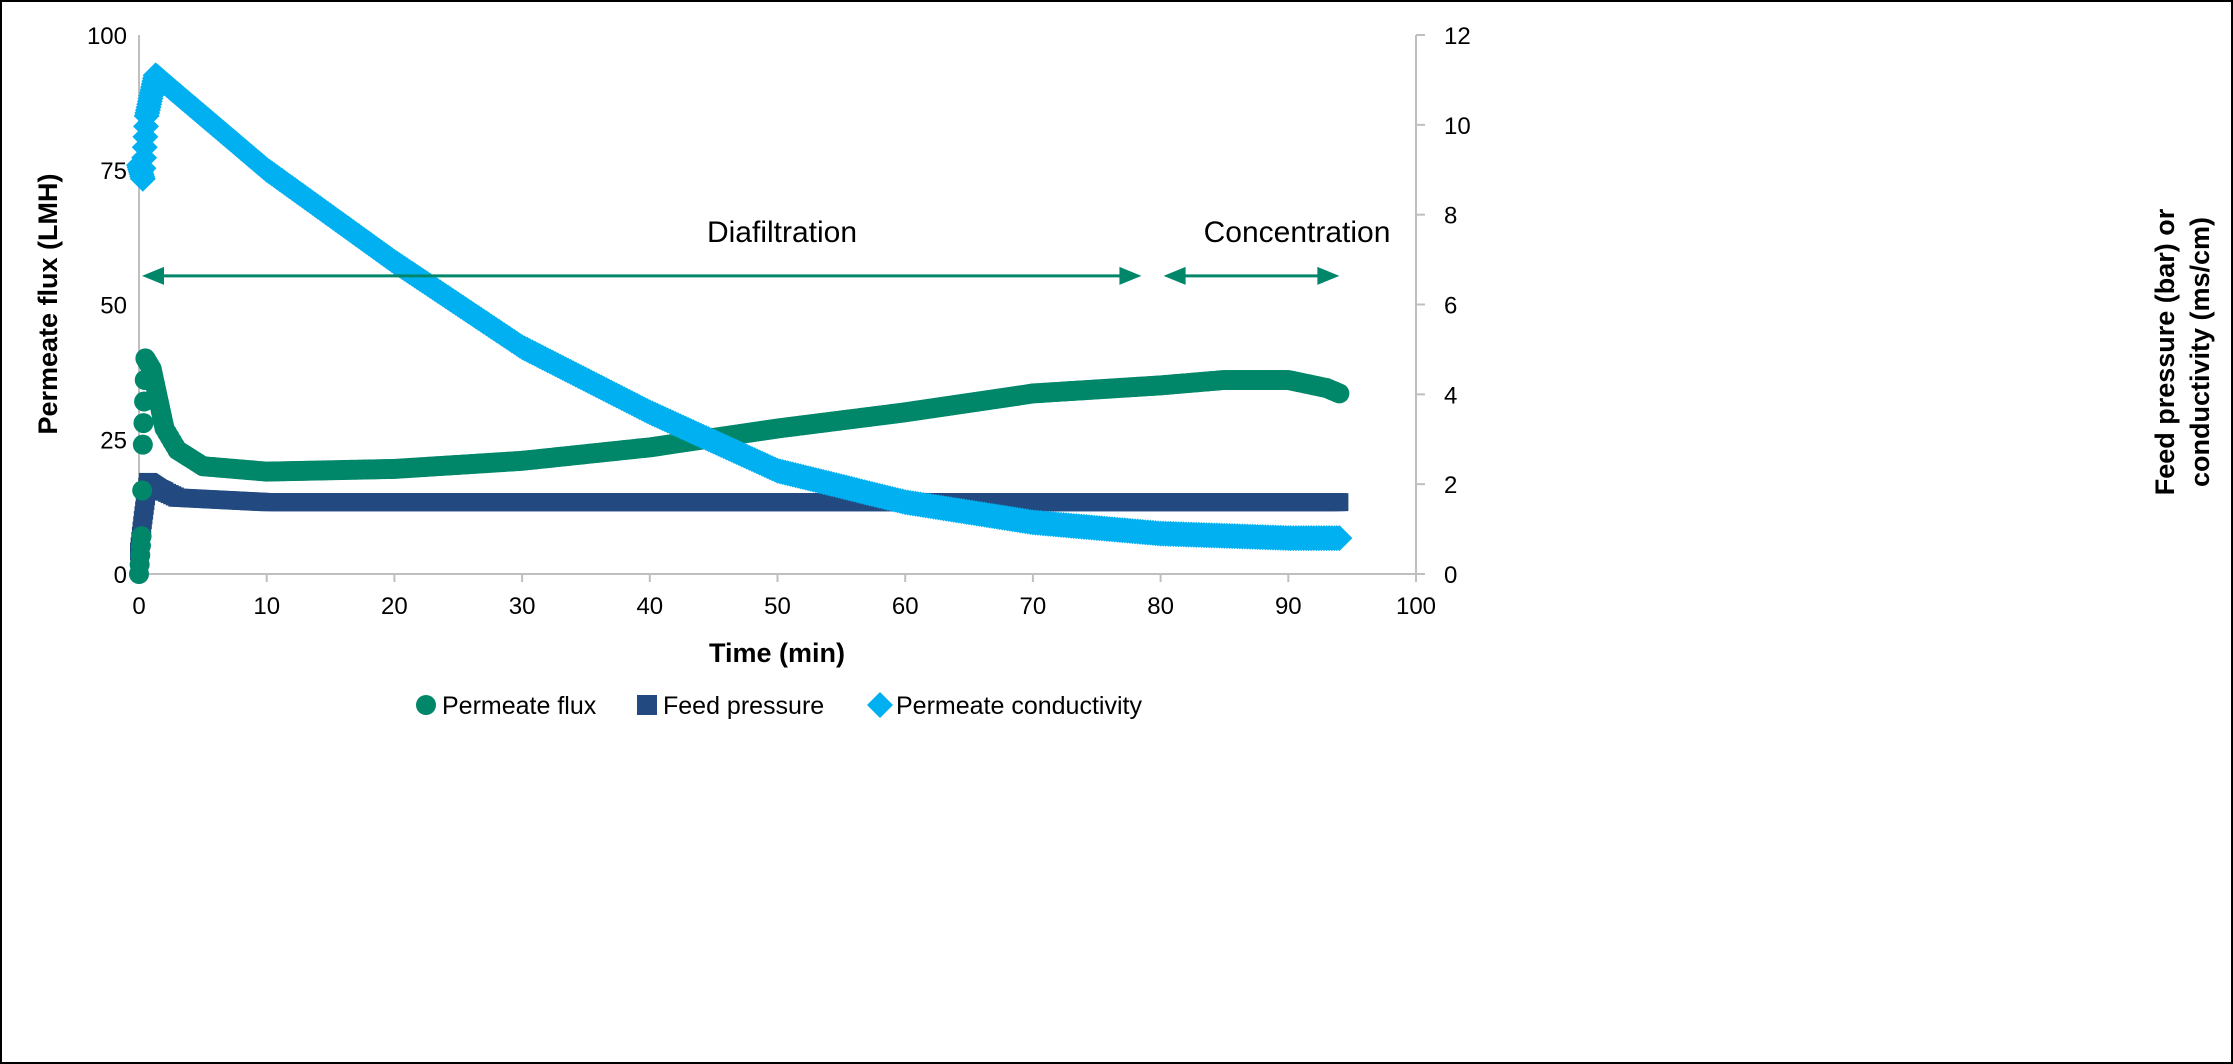 Image resolution: width=2233 pixels, height=1064 pixels. Describe the element at coordinates (2165, 351) in the screenshot. I see `y-right-axis-title-line1: Feed pressure (bar) or` at that location.